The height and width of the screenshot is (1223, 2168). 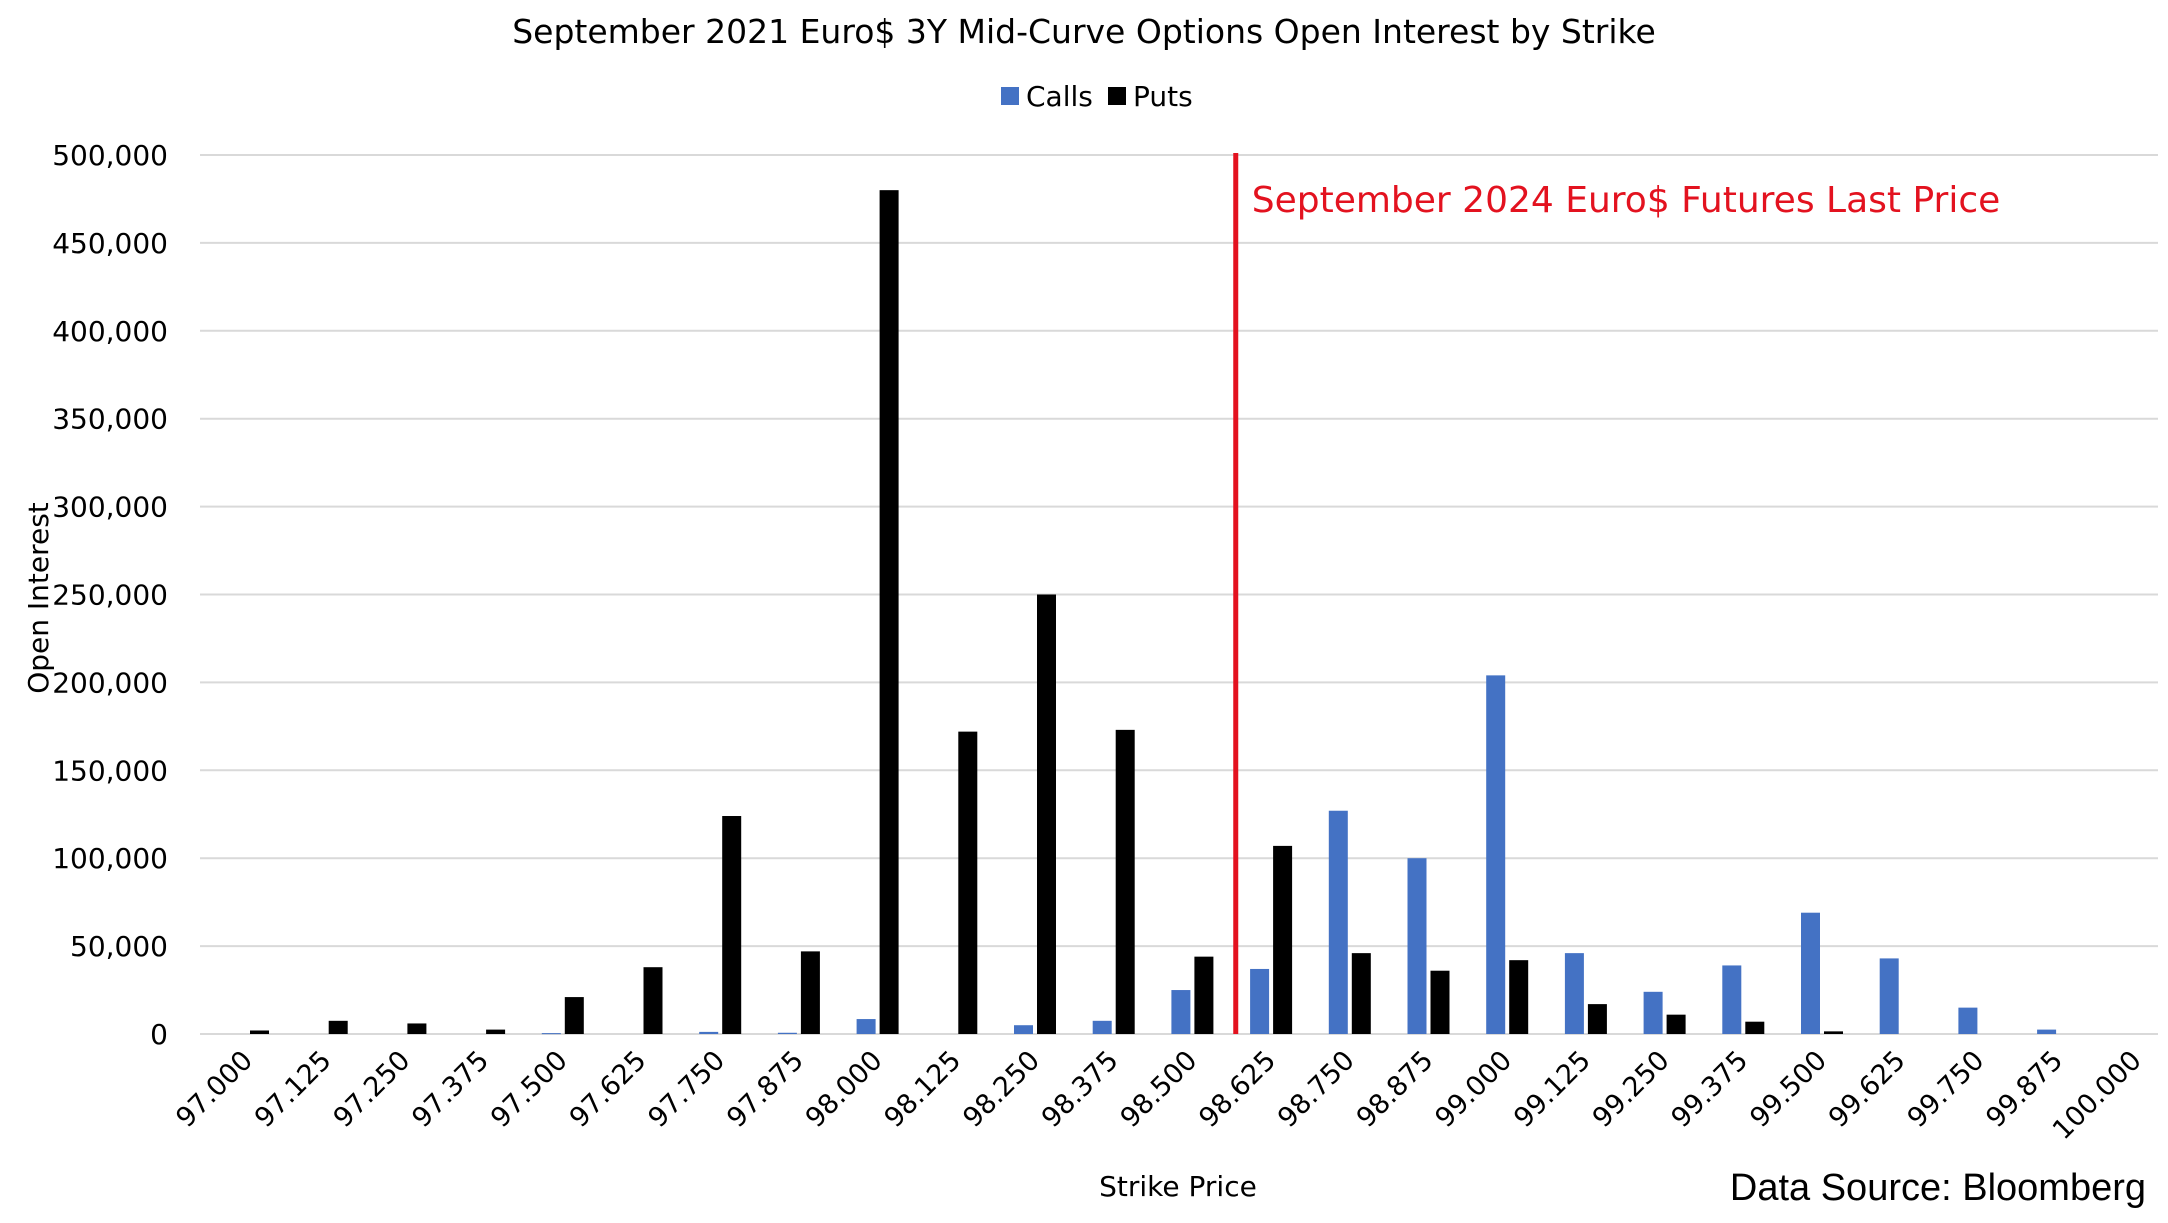 What do you see at coordinates (214, 1089) in the screenshot?
I see `x-tick-label: 97.000` at bounding box center [214, 1089].